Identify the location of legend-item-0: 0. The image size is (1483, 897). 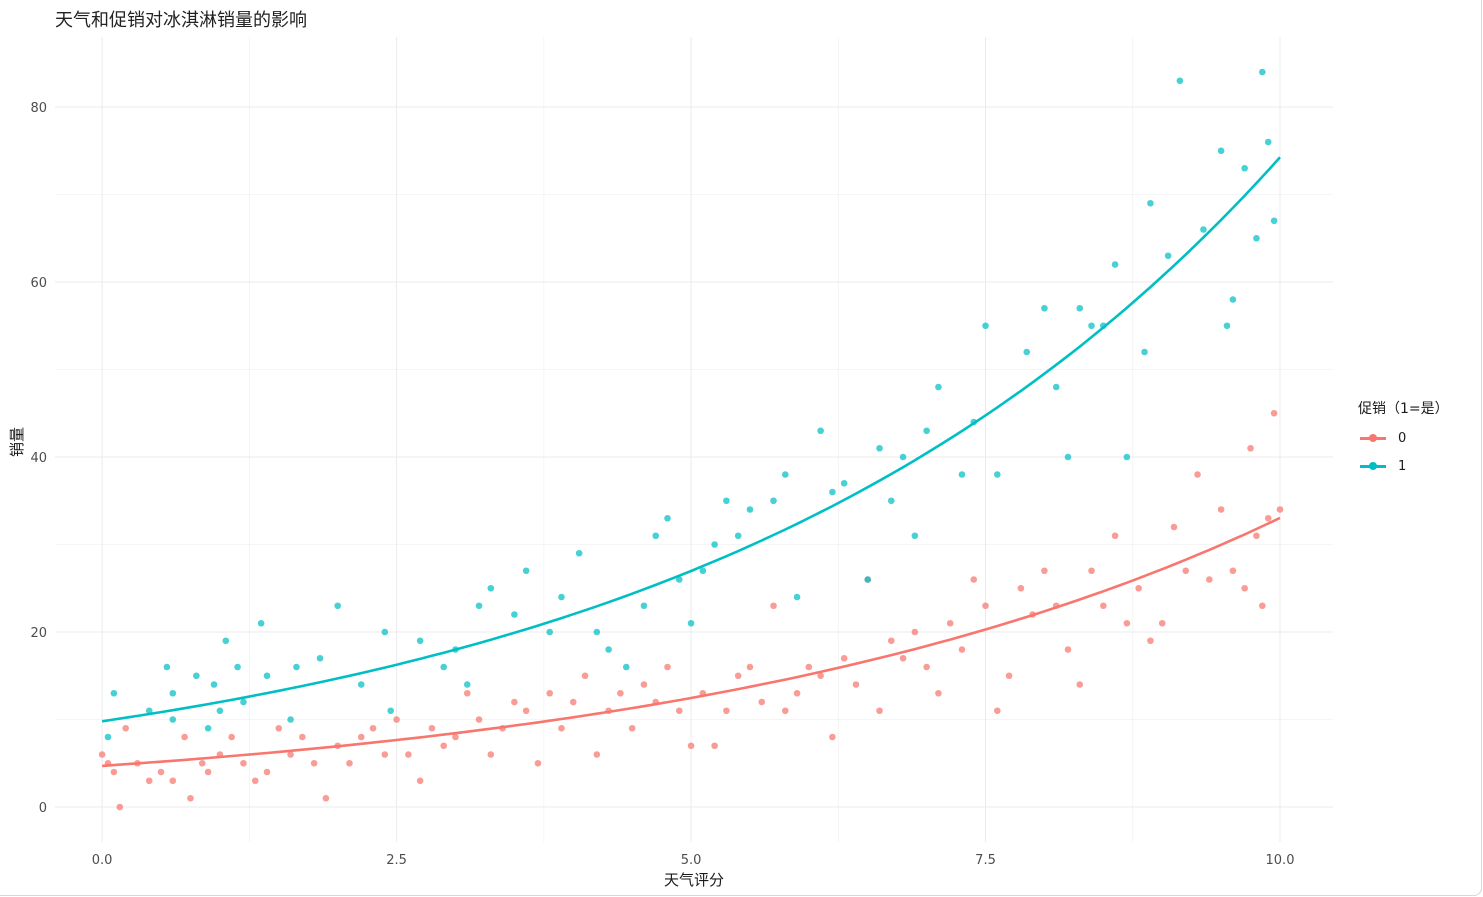
(1403, 438).